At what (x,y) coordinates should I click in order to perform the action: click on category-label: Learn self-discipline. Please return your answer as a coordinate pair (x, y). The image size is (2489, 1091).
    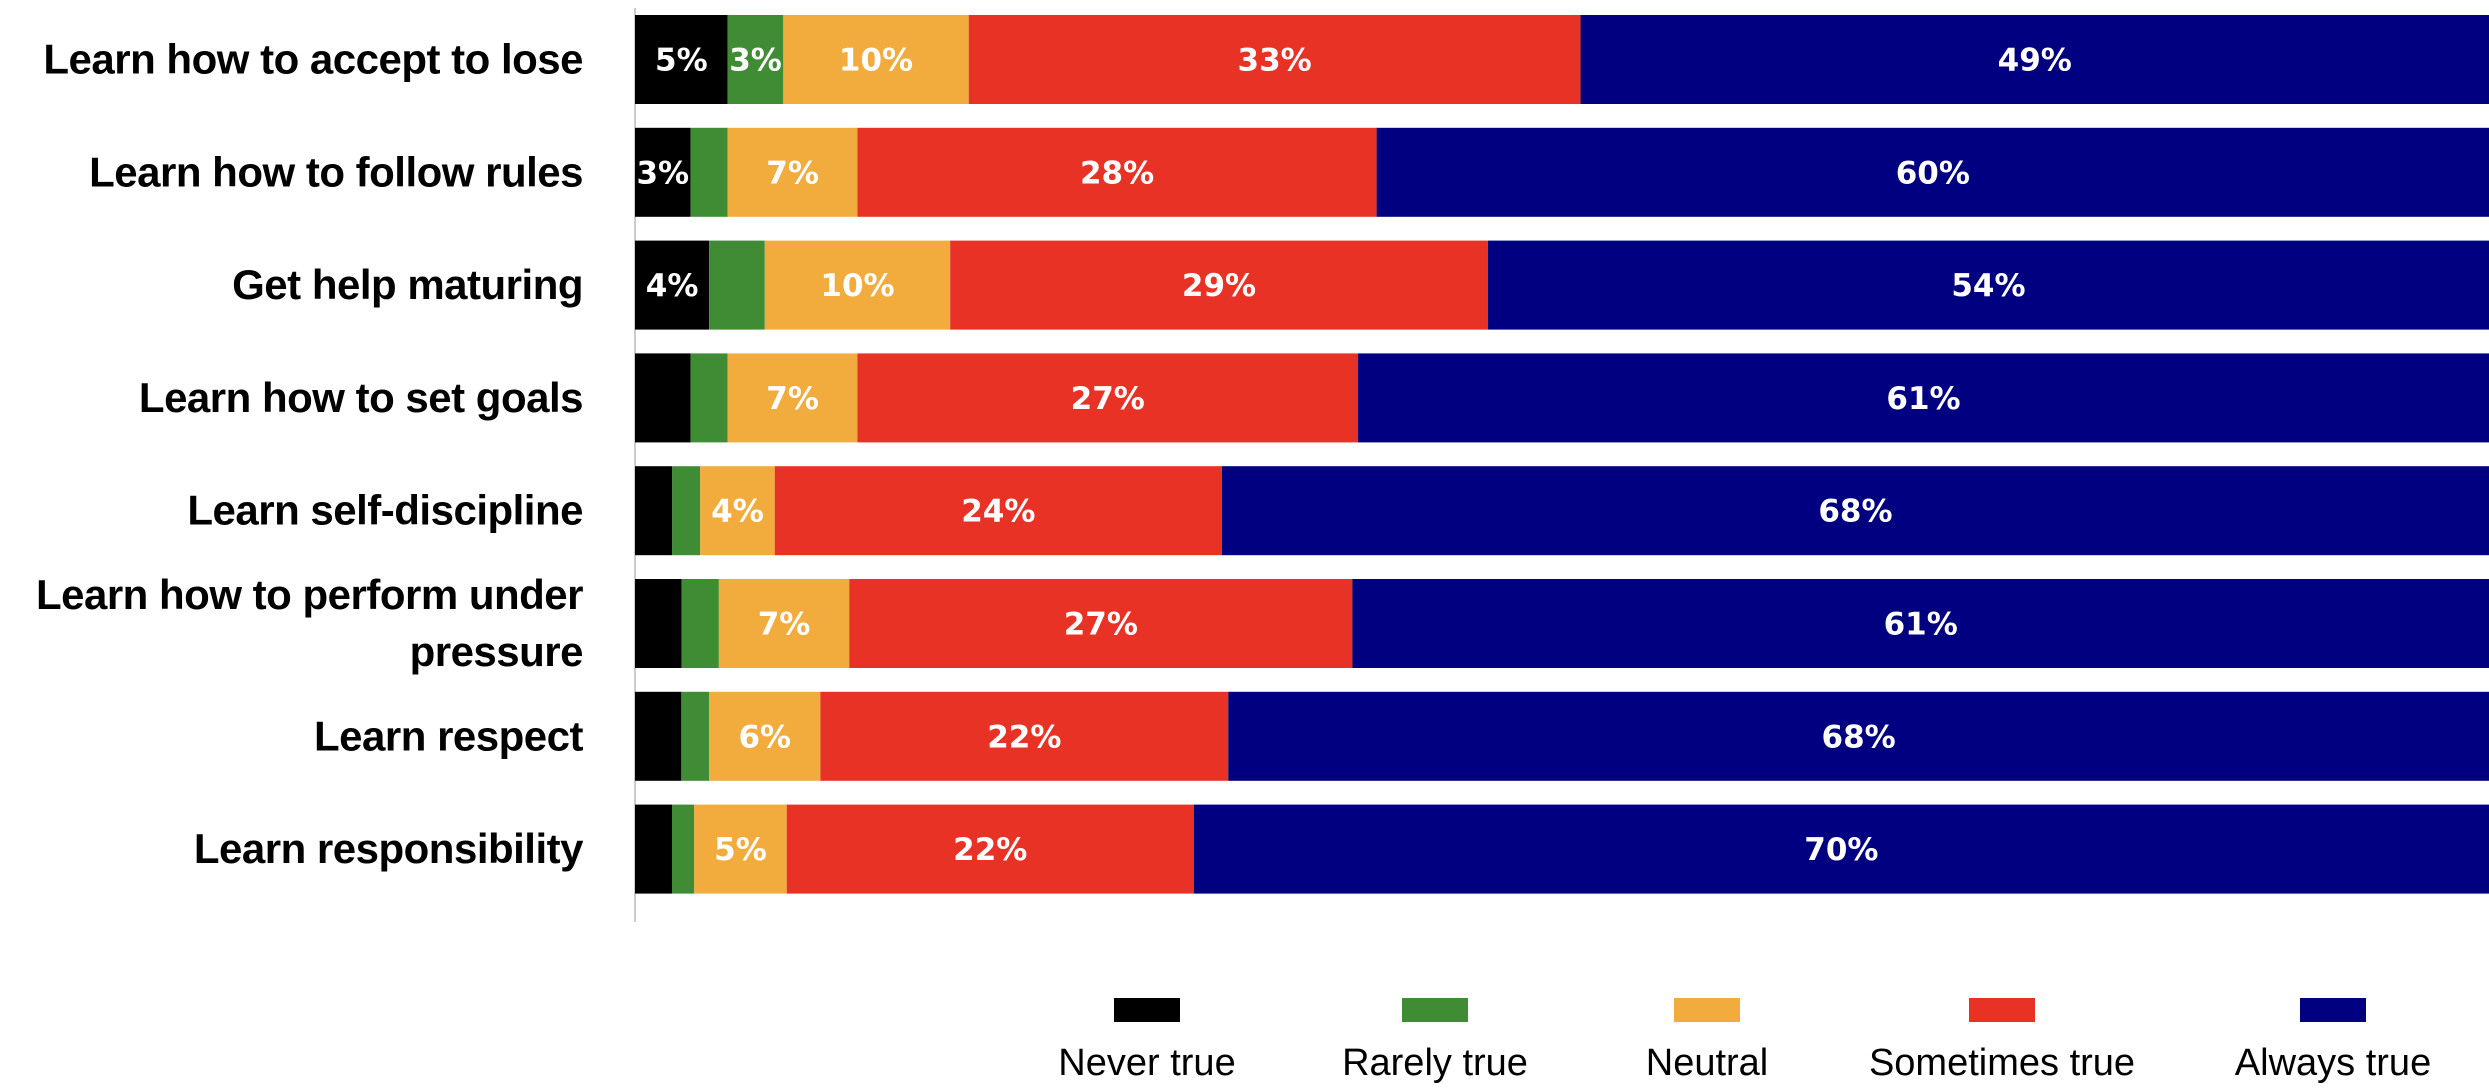
    Looking at the image, I should click on (385, 510).